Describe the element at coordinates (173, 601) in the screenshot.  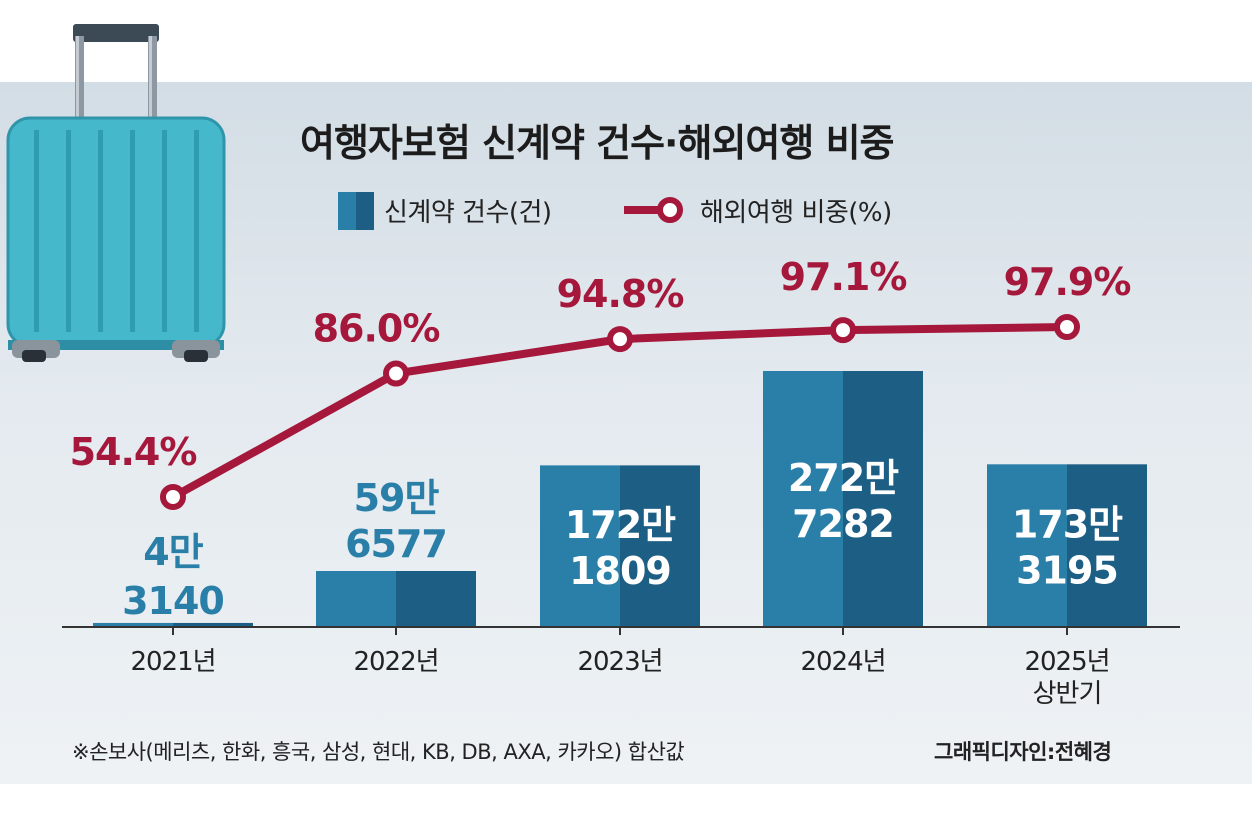
I see `bar-value-label: 3140` at that location.